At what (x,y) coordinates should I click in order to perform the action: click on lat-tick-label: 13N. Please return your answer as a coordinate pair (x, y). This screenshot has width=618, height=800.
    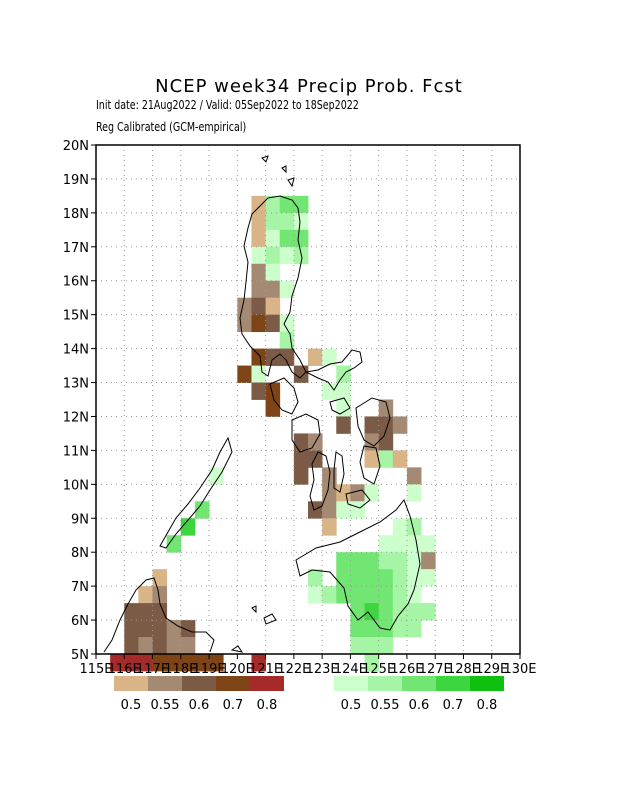
    Looking at the image, I should click on (76, 384).